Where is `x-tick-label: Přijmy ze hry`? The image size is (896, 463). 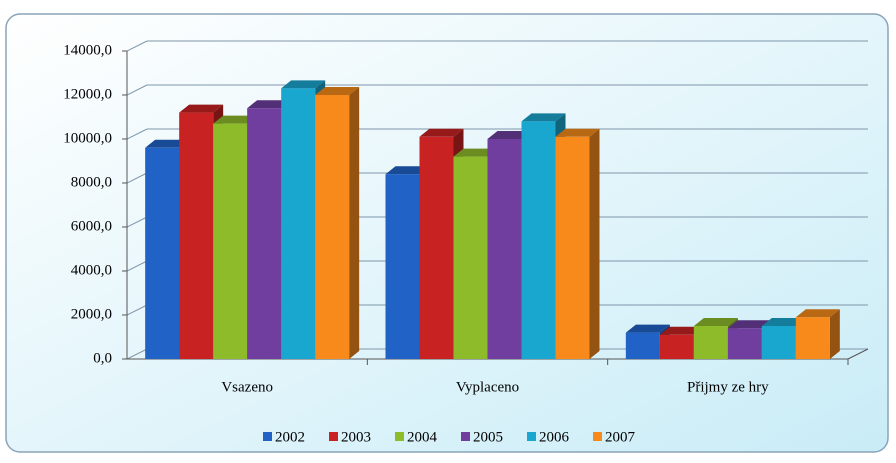
x-tick-label: Přijmy ze hry is located at coordinates (728, 387).